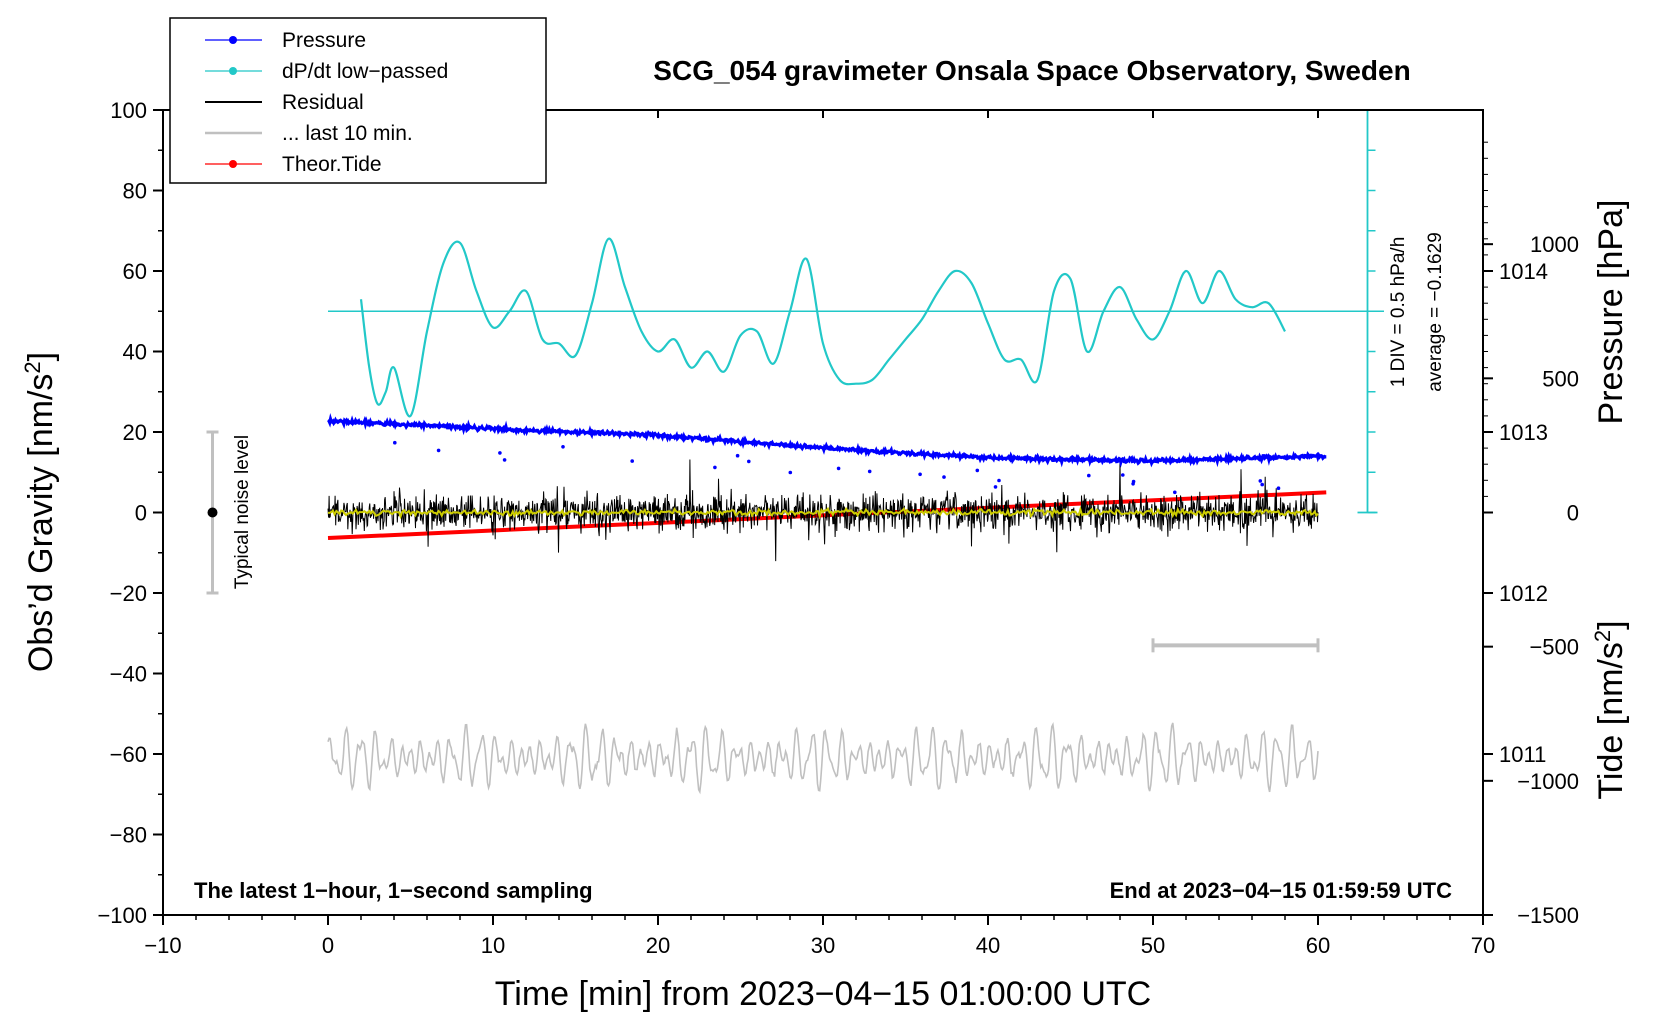 Image resolution: width=1660 pixels, height=1020 pixels. What do you see at coordinates (212, 512) in the screenshot?
I see `noise-level-center-dot` at bounding box center [212, 512].